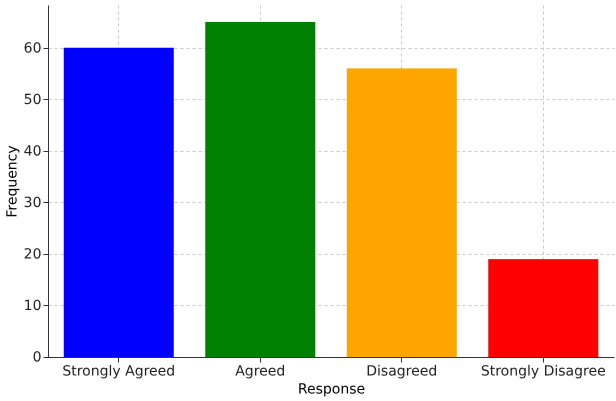 This screenshot has width=616, height=401. What do you see at coordinates (33, 48) in the screenshot?
I see `y-tick-label: 60` at bounding box center [33, 48].